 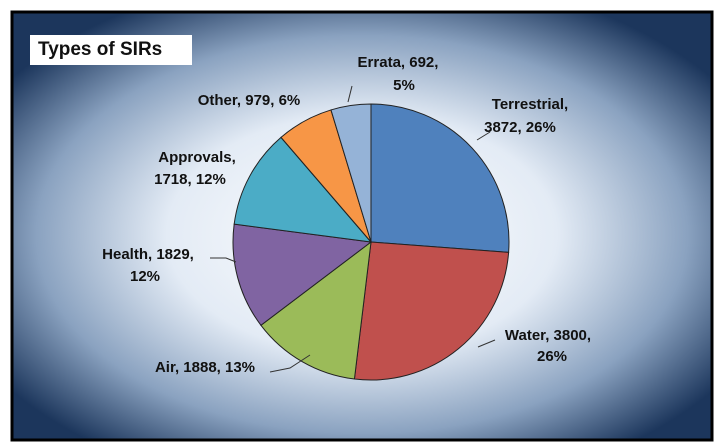 What do you see at coordinates (404, 85) in the screenshot?
I see `data-label: 5%` at bounding box center [404, 85].